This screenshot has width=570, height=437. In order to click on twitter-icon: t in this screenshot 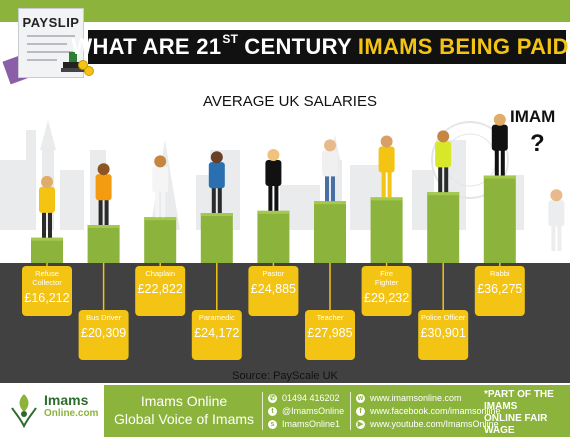, I will do `click(272, 411)`.